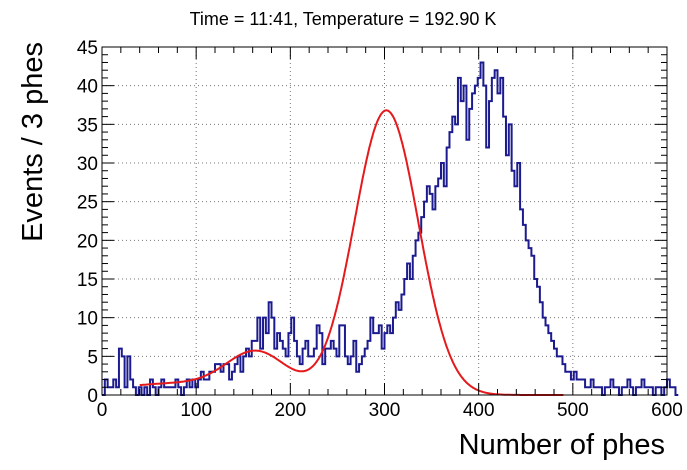 The width and height of the screenshot is (687, 470). I want to click on x-tick-label: 400, so click(479, 410).